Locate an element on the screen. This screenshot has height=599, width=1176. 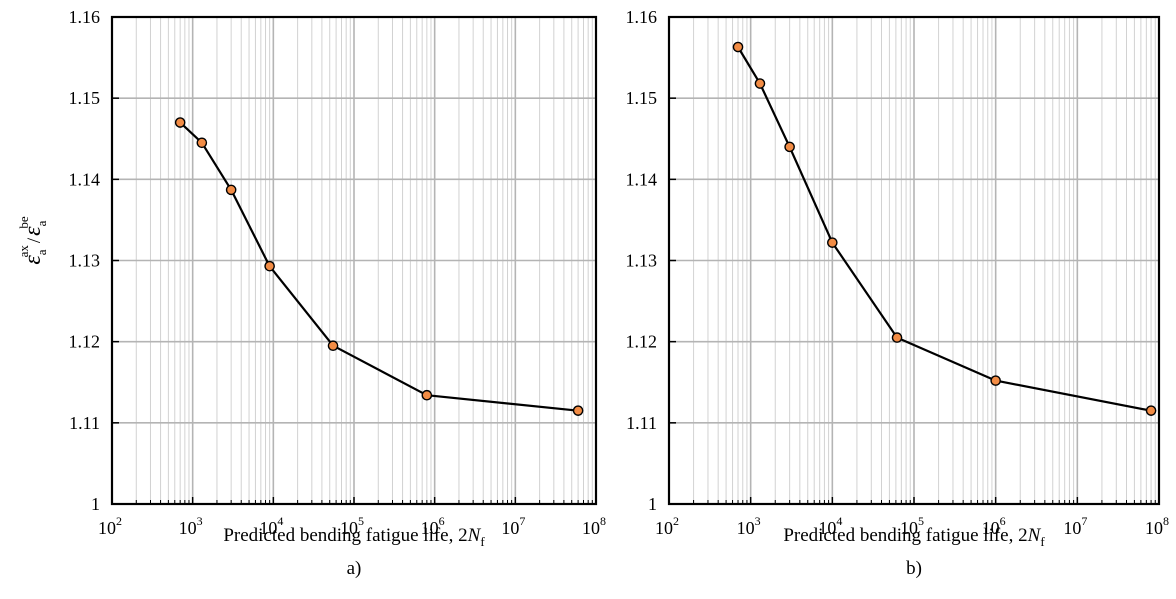
y-axis-title: εaax/εabe is located at coordinates (32, 240).